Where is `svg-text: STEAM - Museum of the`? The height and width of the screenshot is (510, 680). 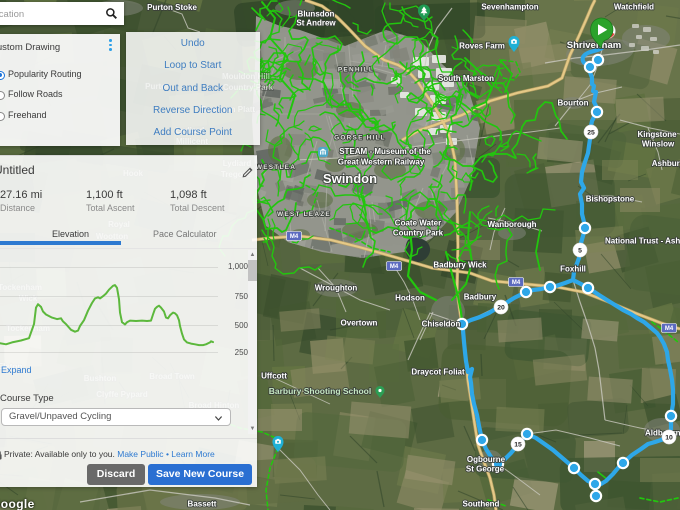
svg-text: STEAM - Museum of the is located at coordinates (385, 151).